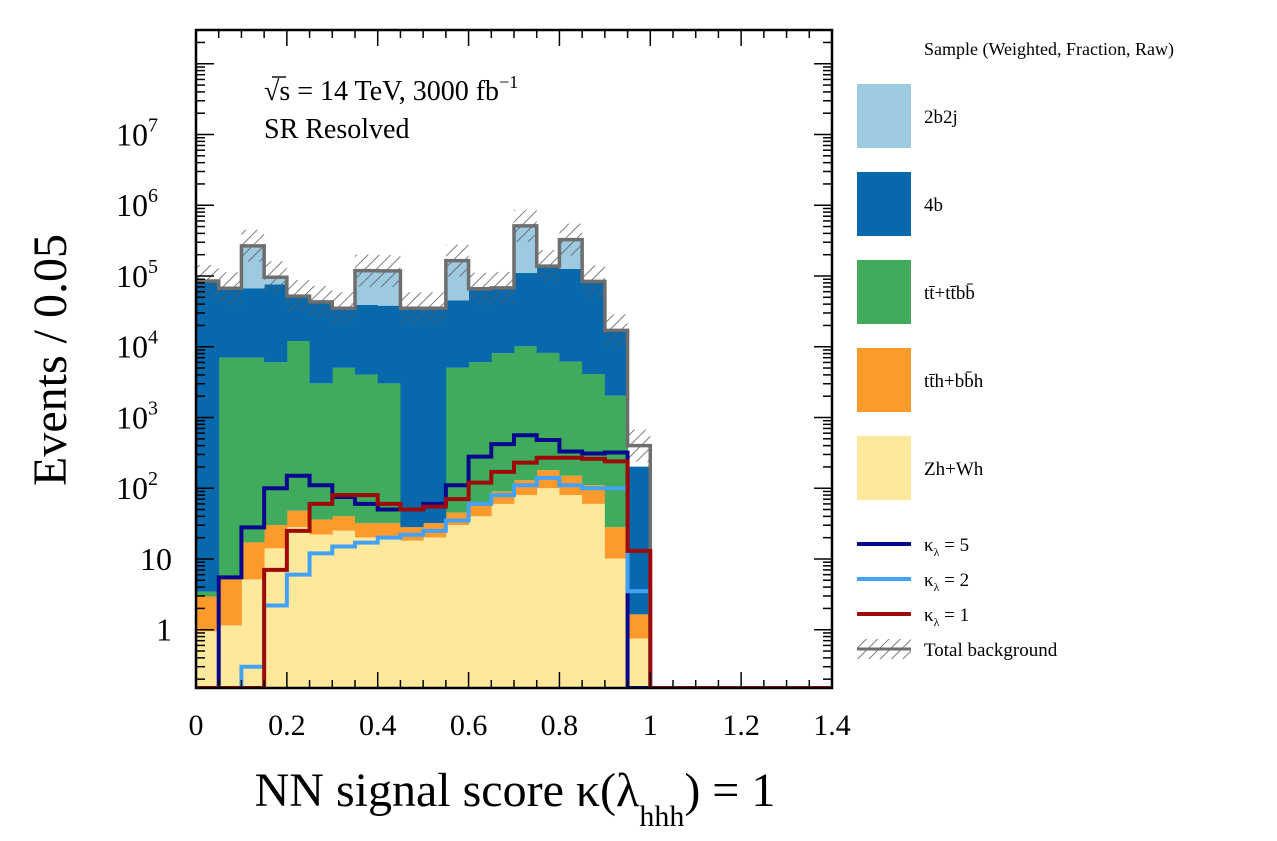 This screenshot has width=1277, height=841. Describe the element at coordinates (884, 380) in the screenshot. I see `legend-entry-3-swatch` at that location.